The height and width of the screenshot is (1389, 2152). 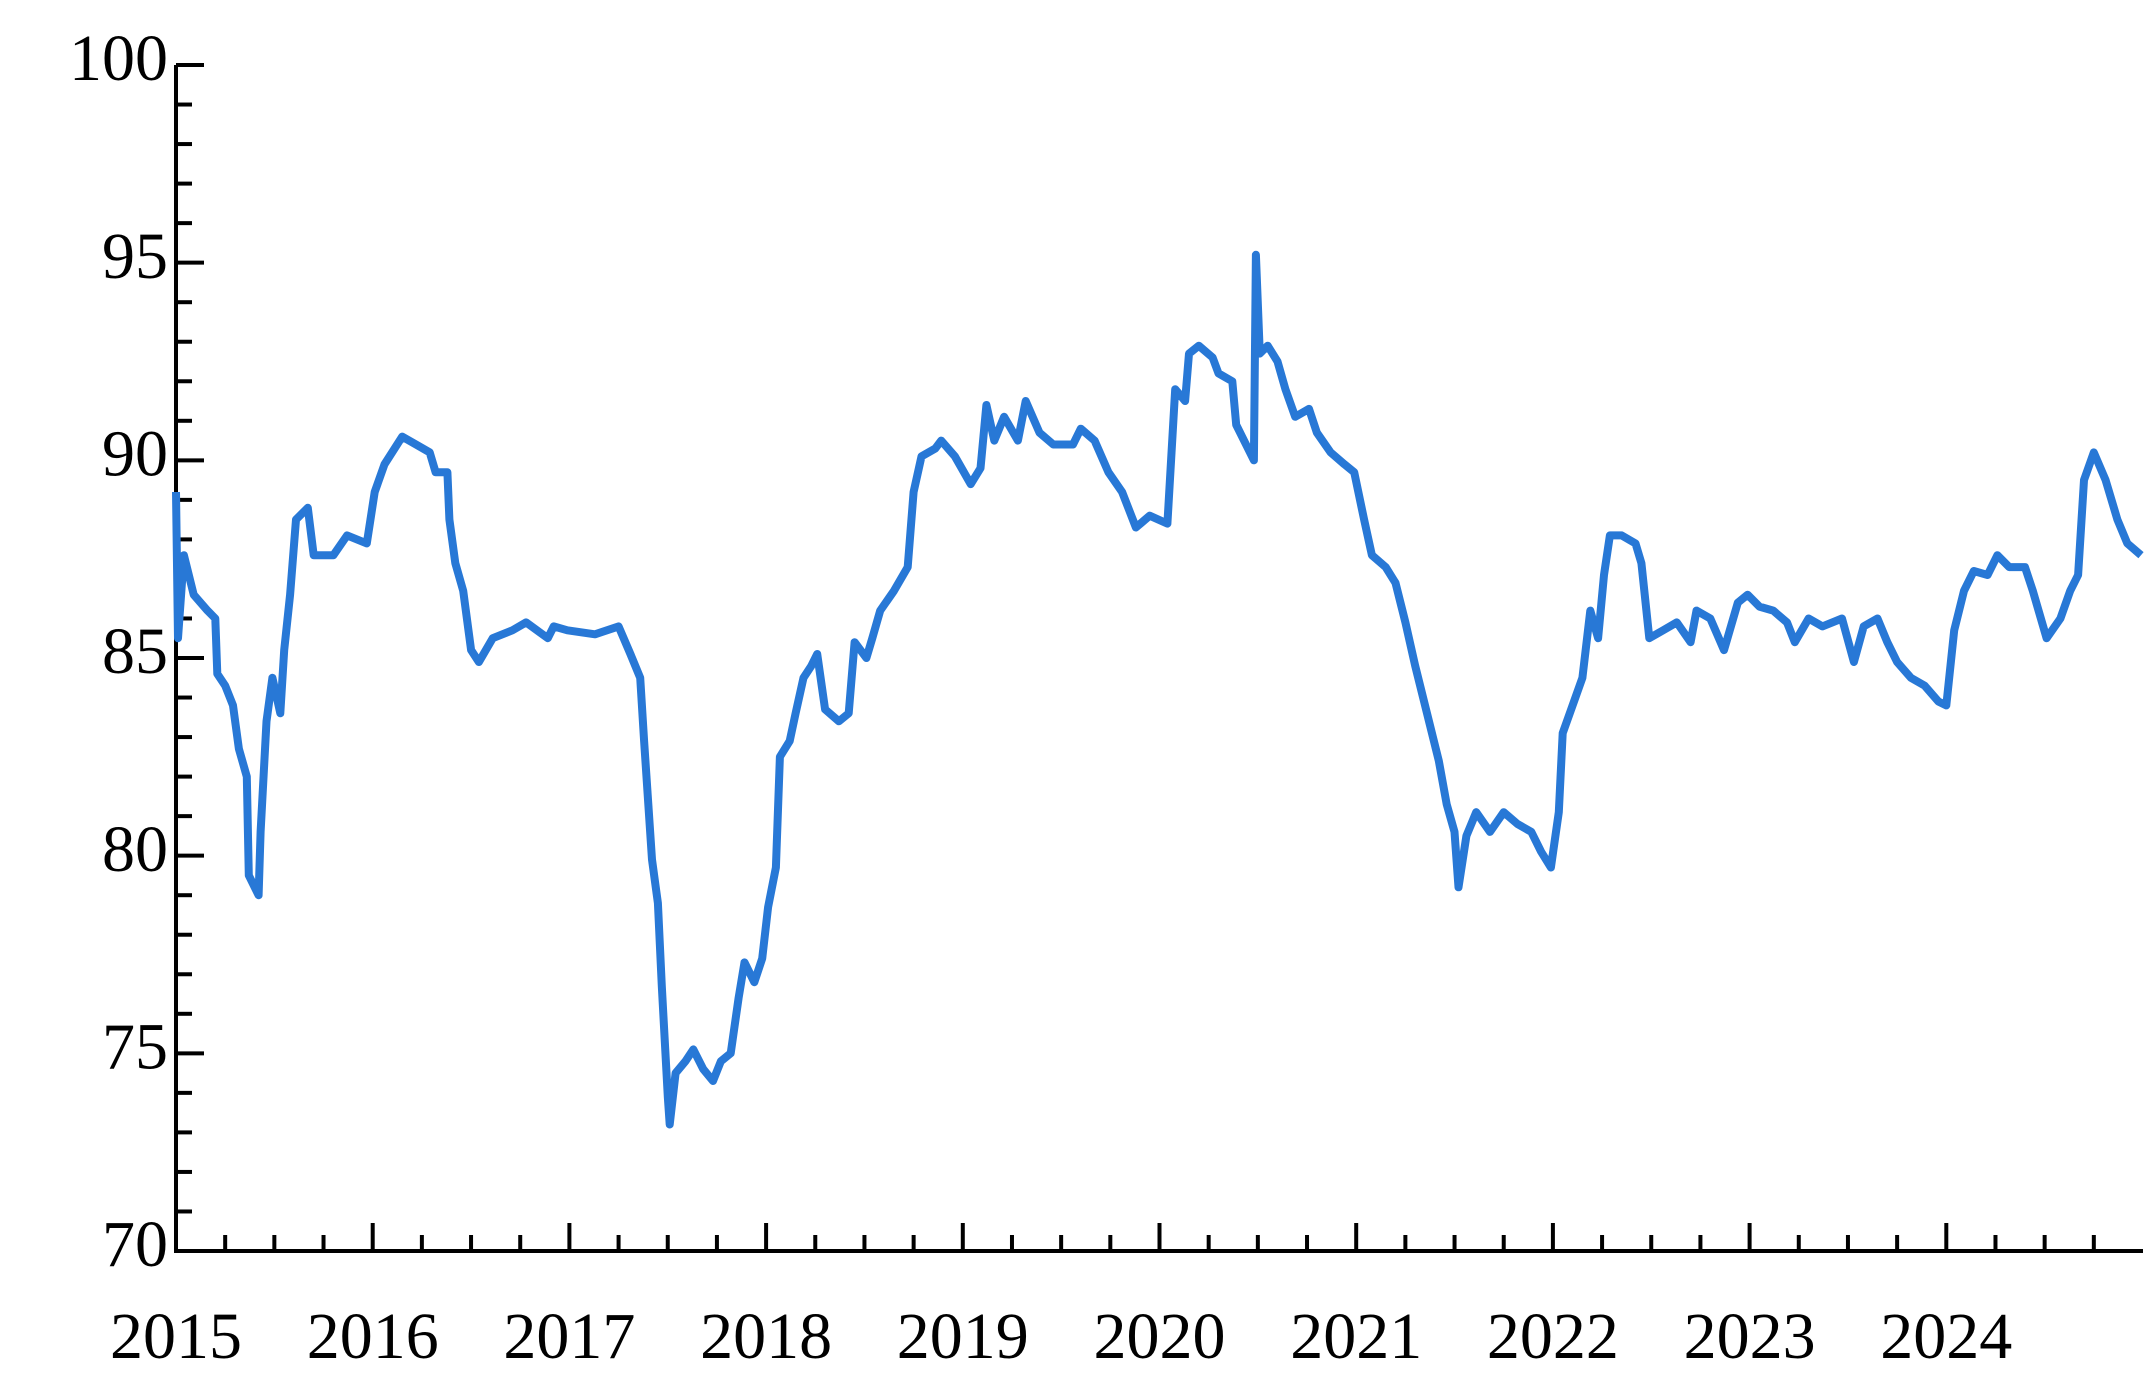 What do you see at coordinates (1946, 1336) in the screenshot?
I see `x-tick-label: 2024` at bounding box center [1946, 1336].